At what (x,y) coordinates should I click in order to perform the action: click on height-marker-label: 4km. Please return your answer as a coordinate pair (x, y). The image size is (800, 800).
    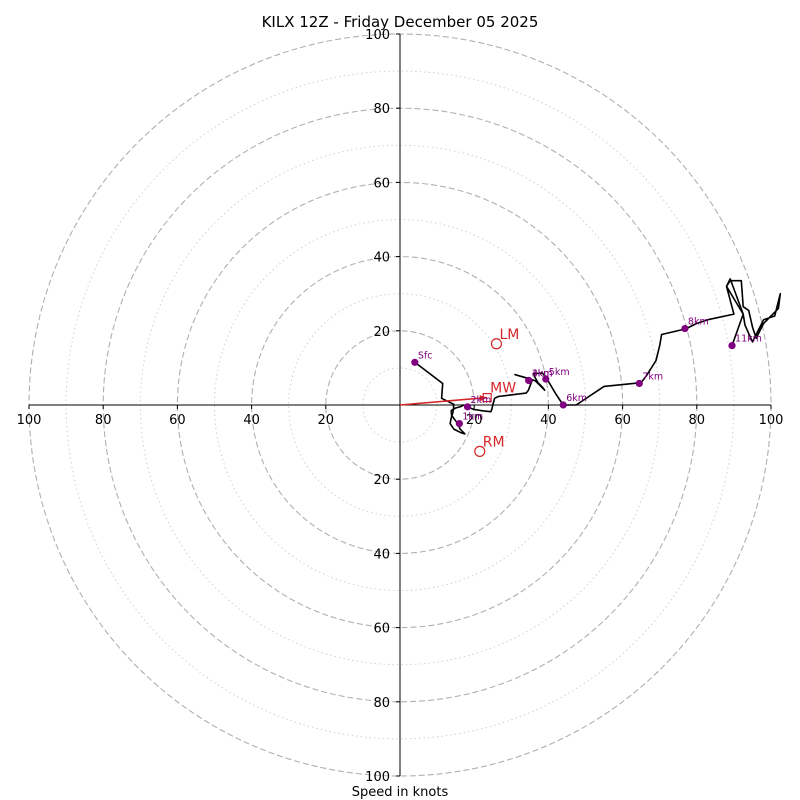
    Looking at the image, I should click on (542, 374).